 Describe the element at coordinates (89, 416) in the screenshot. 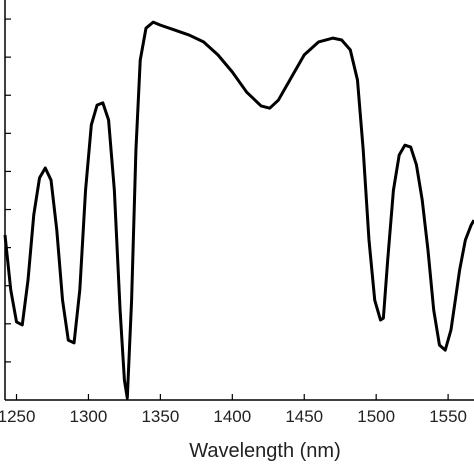

I see `x-tick-label: 1300` at that location.